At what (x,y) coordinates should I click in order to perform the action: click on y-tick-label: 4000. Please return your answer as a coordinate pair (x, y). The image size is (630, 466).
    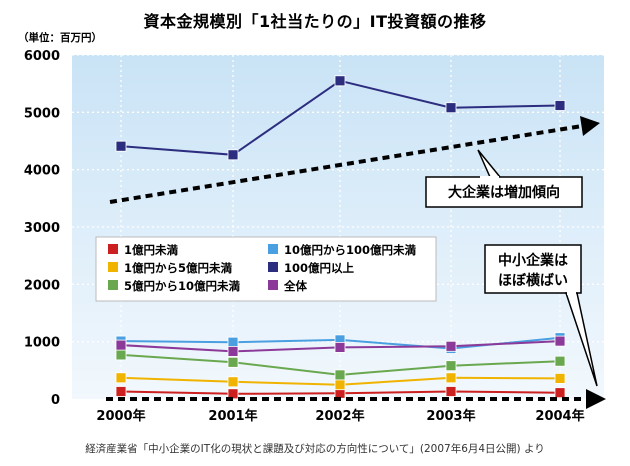
    Looking at the image, I should click on (42, 171).